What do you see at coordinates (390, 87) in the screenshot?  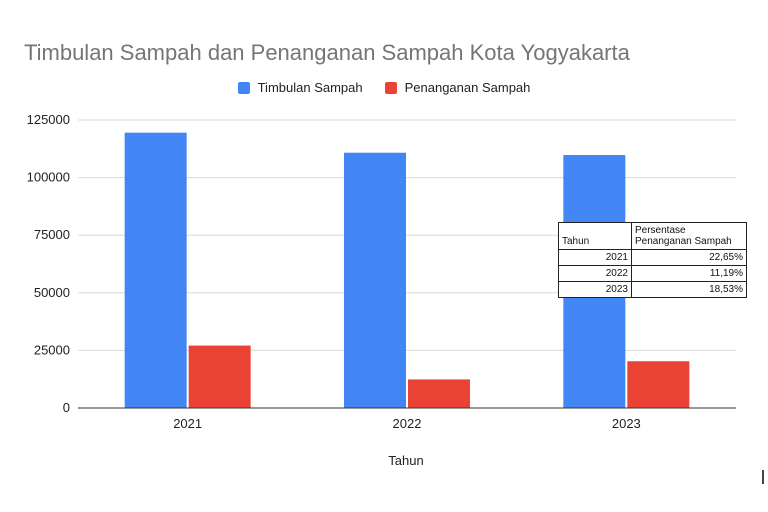 I see `legend-swatch-penanganan` at bounding box center [390, 87].